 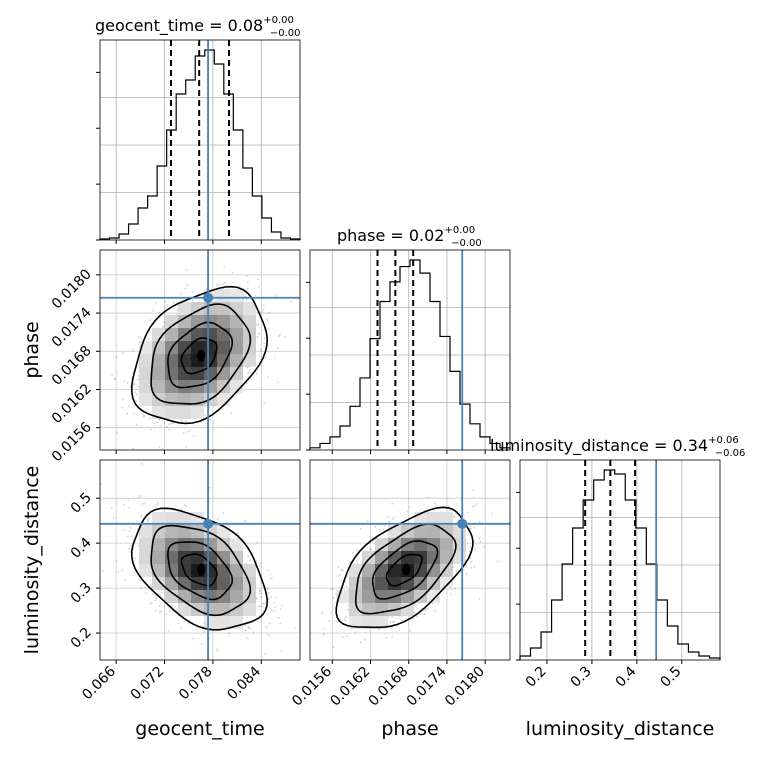 What do you see at coordinates (198, 27) in the screenshot?
I see `title-geocent-time: geocent_time = 0.08+0.00 −0.00` at bounding box center [198, 27].